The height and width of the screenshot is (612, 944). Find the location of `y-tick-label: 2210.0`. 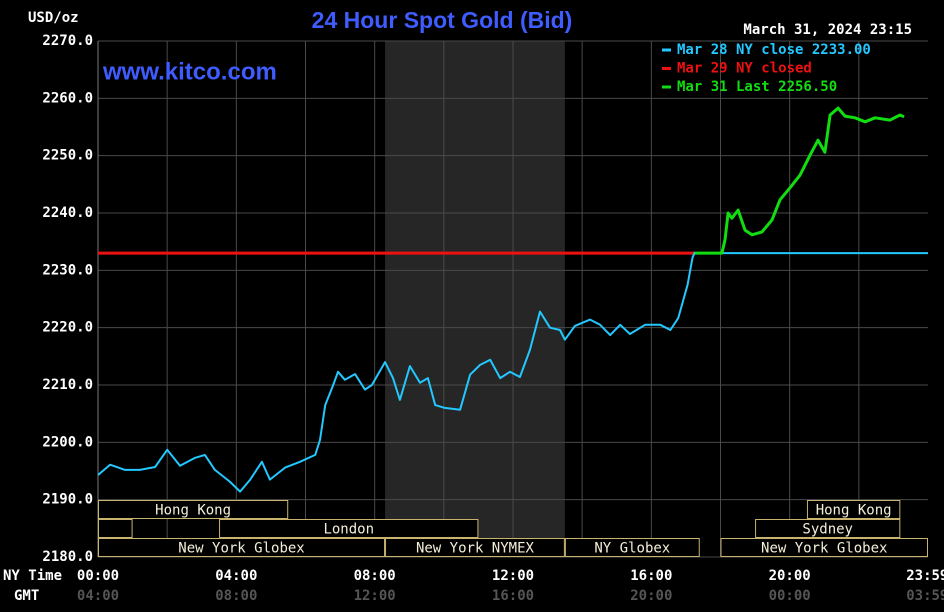

y-tick-label: 2210.0 is located at coordinates (67, 385).